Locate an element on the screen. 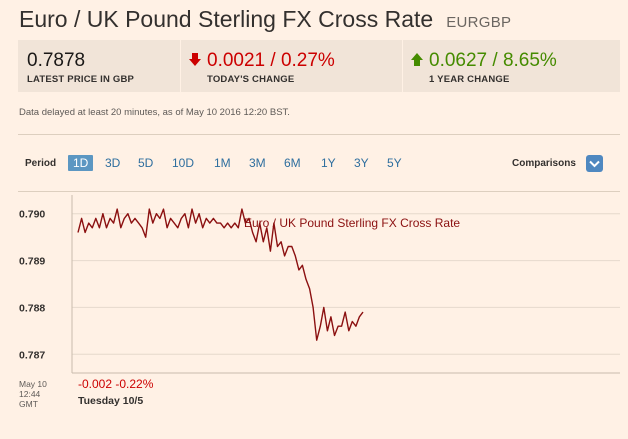 This screenshot has height=439, width=628. period-tab-5d: 5D is located at coordinates (146, 163).